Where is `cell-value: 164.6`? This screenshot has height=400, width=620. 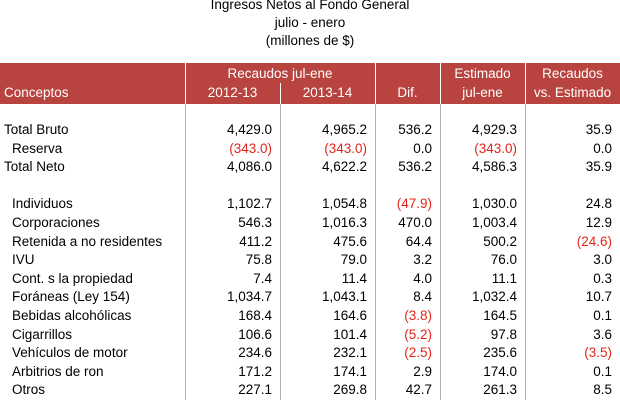 cell-value: 164.6 is located at coordinates (350, 315).